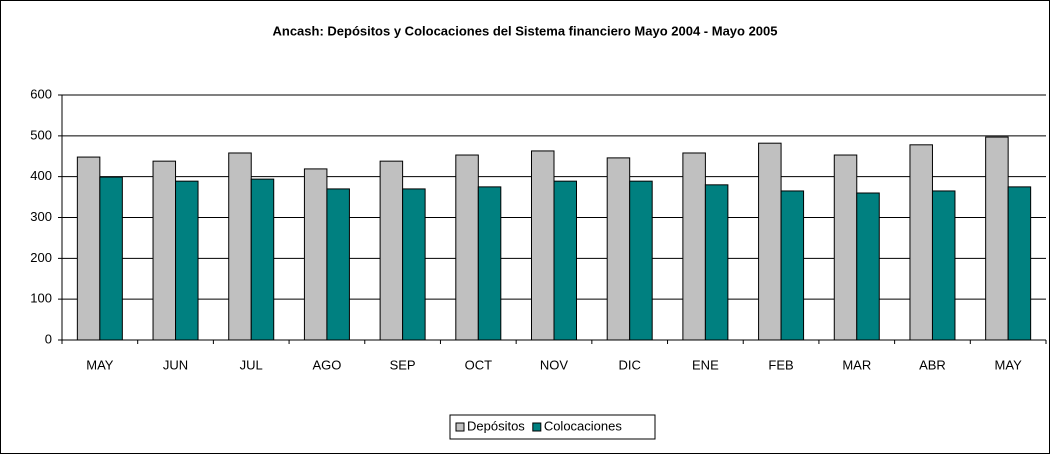 This screenshot has width=1051, height=455. What do you see at coordinates (479, 364) in the screenshot?
I see `x-tick-label: OCT` at bounding box center [479, 364].